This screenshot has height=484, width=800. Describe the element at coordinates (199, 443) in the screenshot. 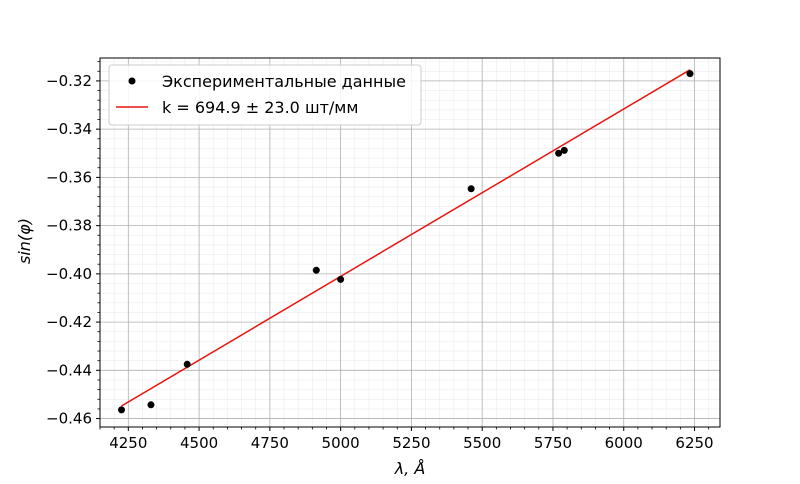

I see `x-tick-label: 4500` at that location.